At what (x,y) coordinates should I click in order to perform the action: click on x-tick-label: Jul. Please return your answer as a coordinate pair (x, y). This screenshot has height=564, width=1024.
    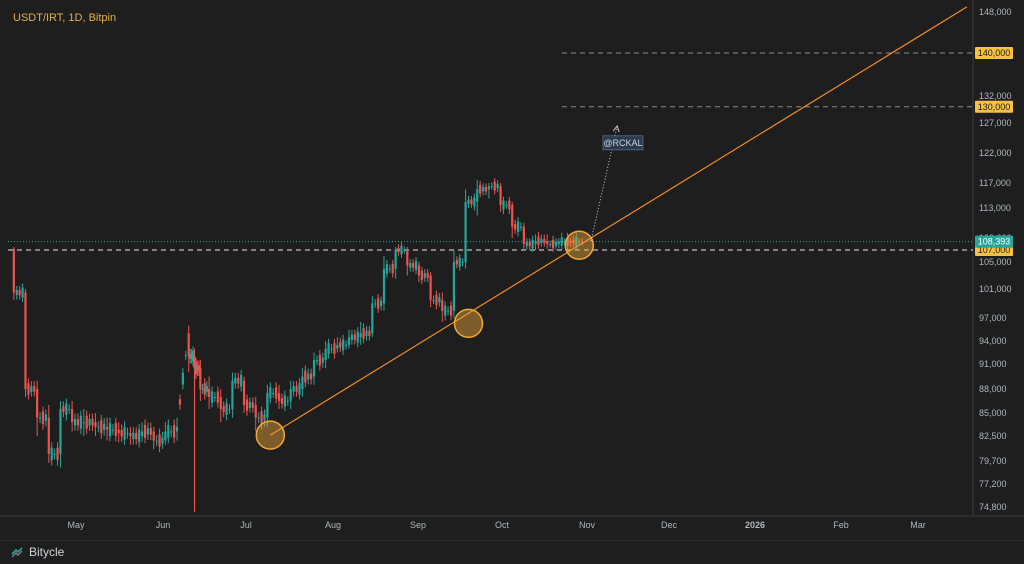
    Looking at the image, I should click on (246, 525).